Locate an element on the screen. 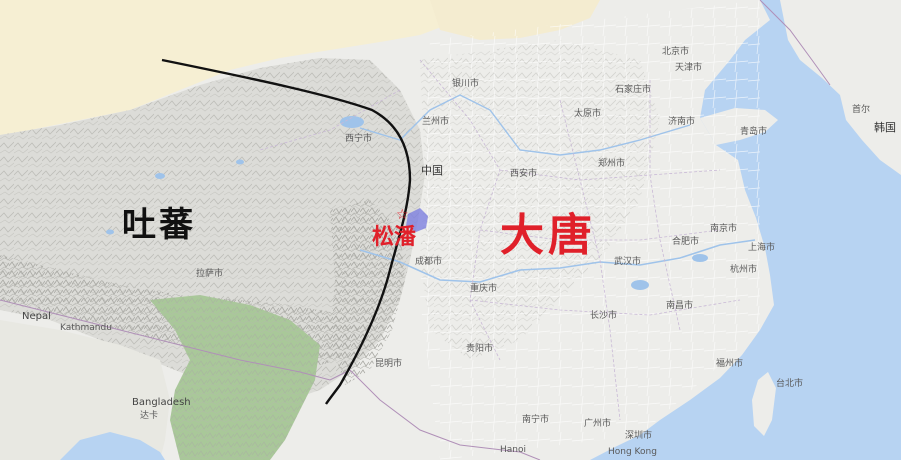  bay-of-bengal is located at coordinates (112, 446).